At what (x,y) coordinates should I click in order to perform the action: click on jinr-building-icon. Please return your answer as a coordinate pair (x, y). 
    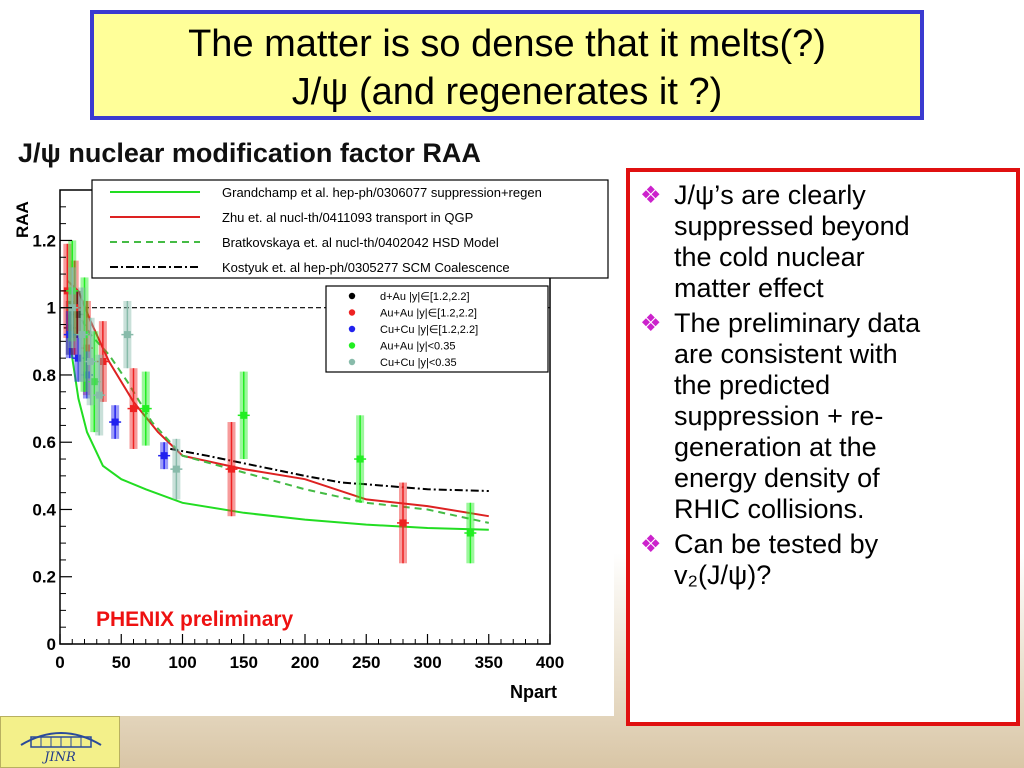
    Looking at the image, I should click on (61, 740).